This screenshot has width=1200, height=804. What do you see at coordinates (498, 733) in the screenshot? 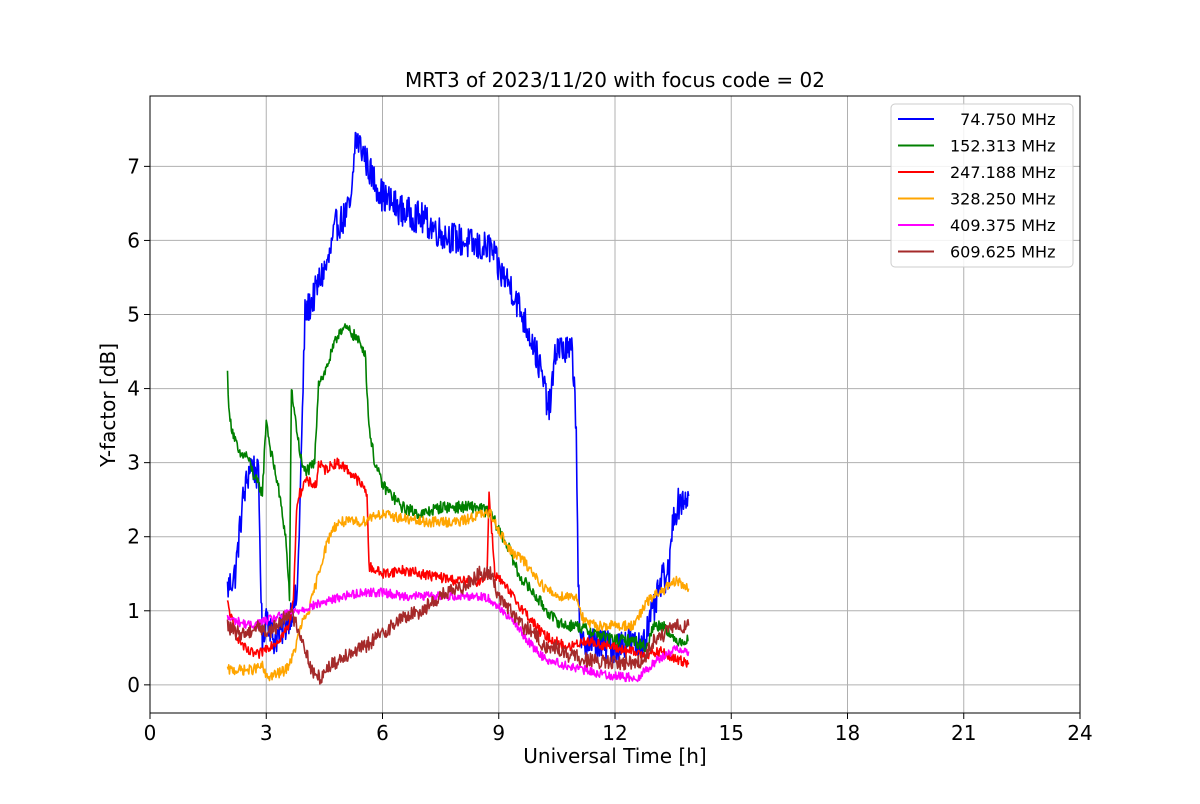
I see `x-tick-label: 9` at bounding box center [498, 733].